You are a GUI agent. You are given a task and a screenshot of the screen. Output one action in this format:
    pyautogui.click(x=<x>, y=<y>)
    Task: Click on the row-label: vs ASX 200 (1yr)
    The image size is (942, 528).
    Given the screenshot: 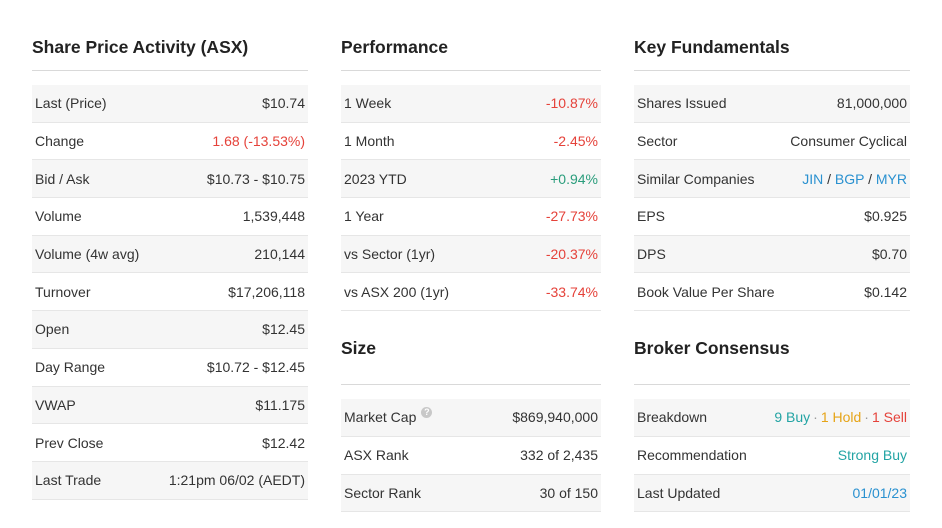 What is the action you would take?
    pyautogui.click(x=397, y=291)
    